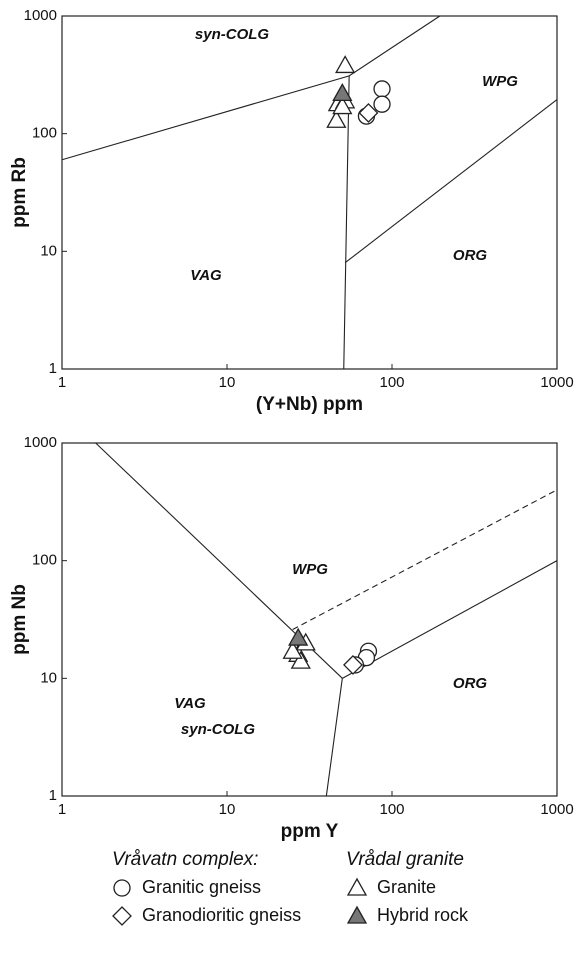 The image size is (579, 968). I want to click on legend-label: Hybrid rock, so click(423, 915).